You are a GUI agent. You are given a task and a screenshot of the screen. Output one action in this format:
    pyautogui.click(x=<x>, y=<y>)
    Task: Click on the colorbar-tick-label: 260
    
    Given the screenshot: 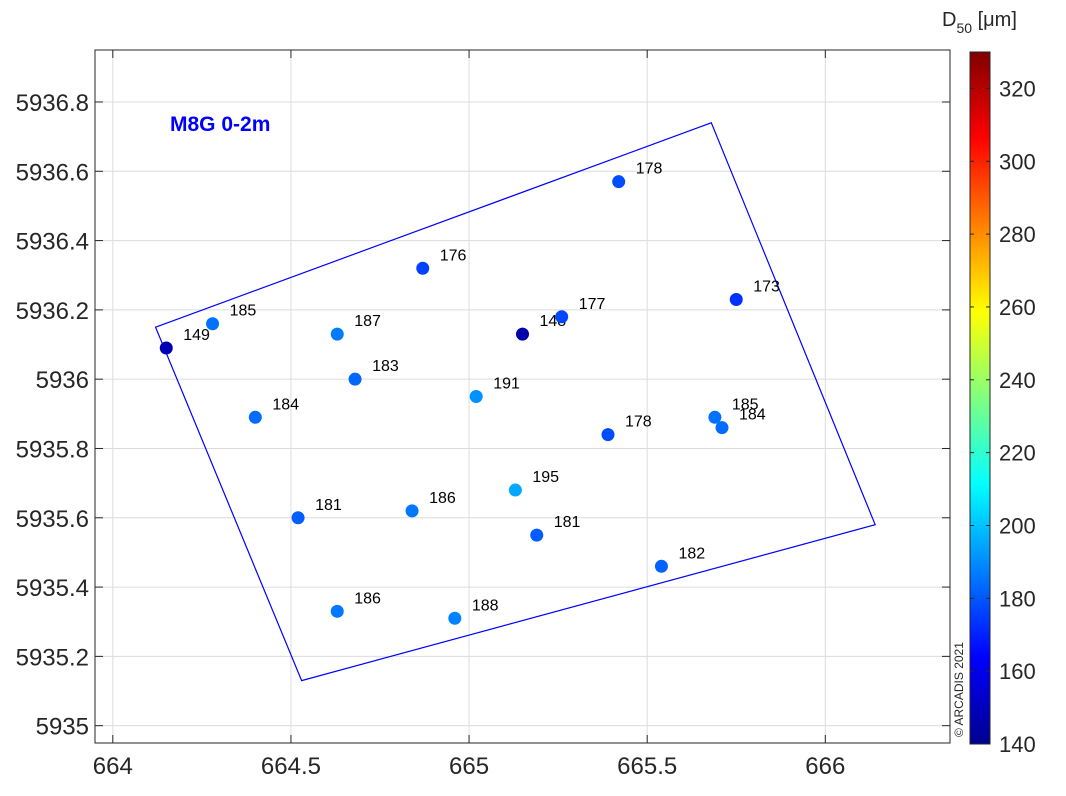 What is the action you would take?
    pyautogui.click(x=1017, y=307)
    